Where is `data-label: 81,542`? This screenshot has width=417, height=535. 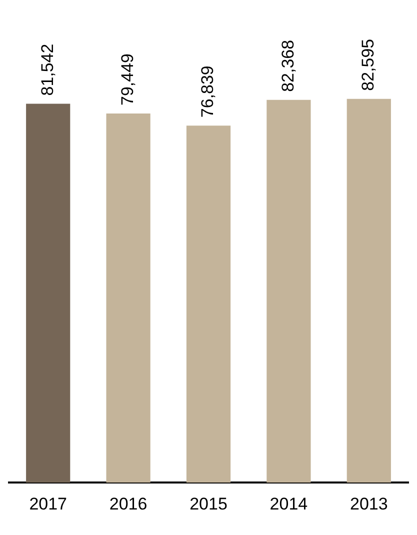 data-label: 81,542 is located at coordinates (47, 70).